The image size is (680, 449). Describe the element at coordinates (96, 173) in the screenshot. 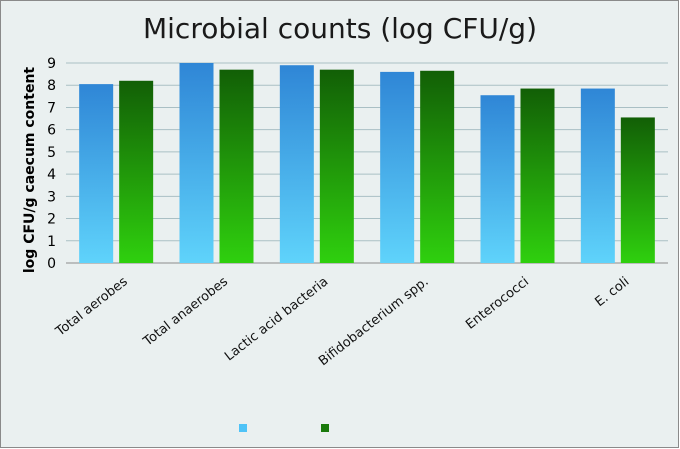

I see `bar-1-total-aerobes` at that location.